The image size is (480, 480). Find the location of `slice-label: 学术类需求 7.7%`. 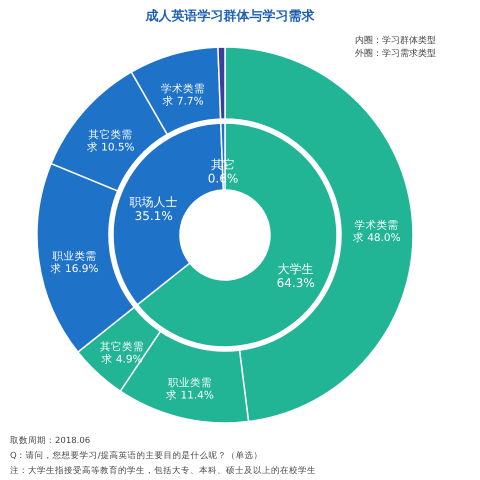

slice-label: 学术类需求 7.7% is located at coordinates (183, 95).